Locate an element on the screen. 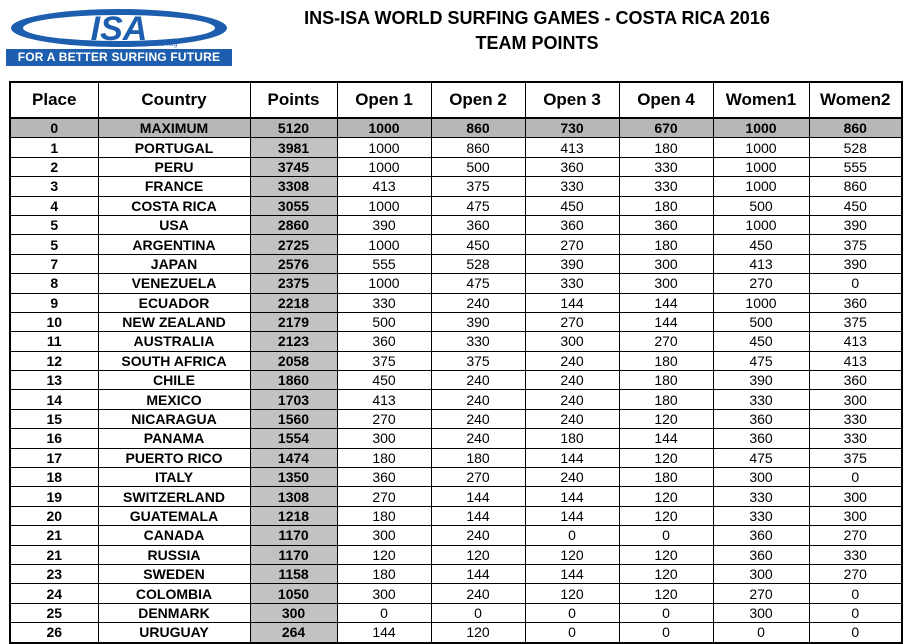 The height and width of the screenshot is (644, 910). place-cell: 8 is located at coordinates (54, 283).